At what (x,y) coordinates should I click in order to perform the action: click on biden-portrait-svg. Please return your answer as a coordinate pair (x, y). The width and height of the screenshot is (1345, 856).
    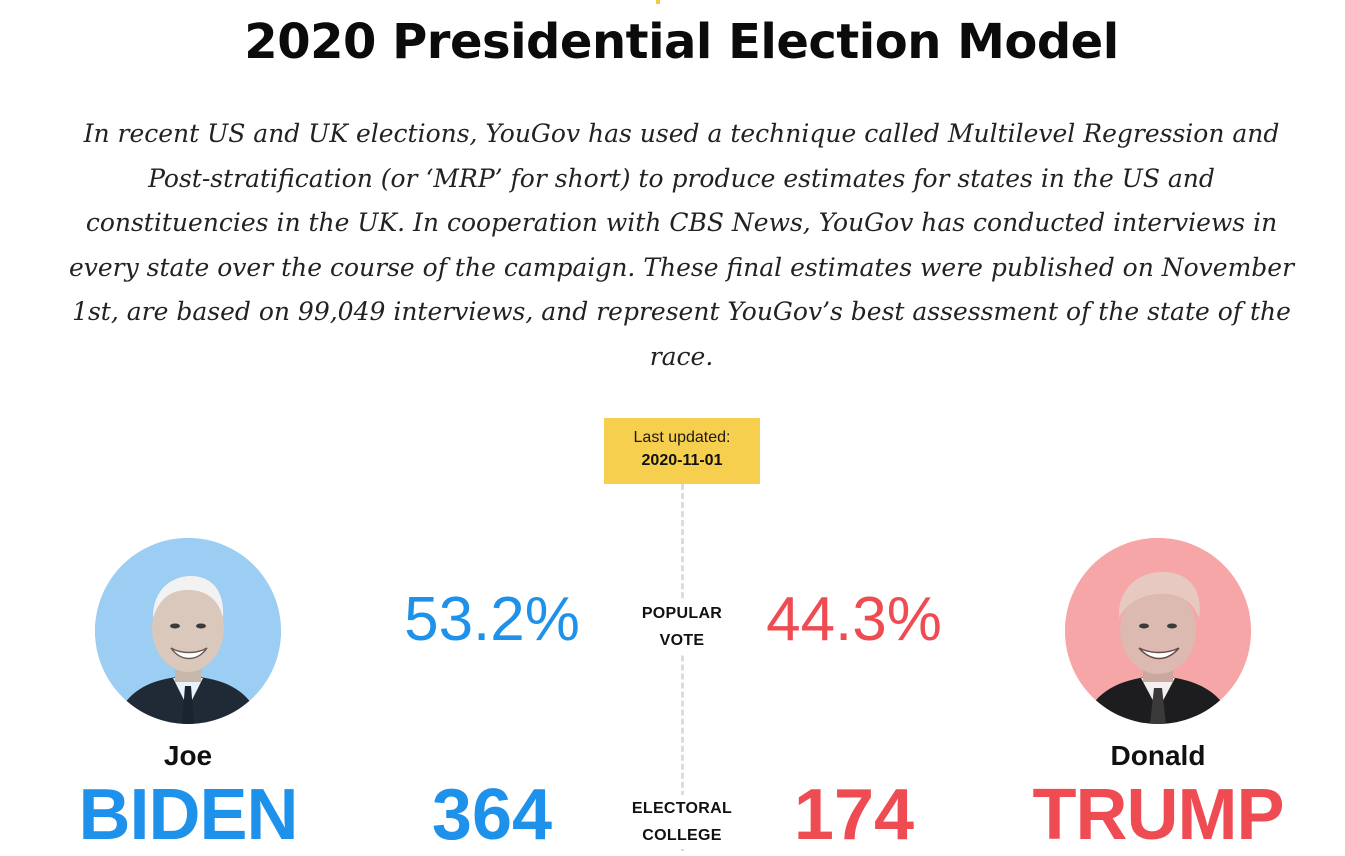
    Looking at the image, I should click on (188, 631).